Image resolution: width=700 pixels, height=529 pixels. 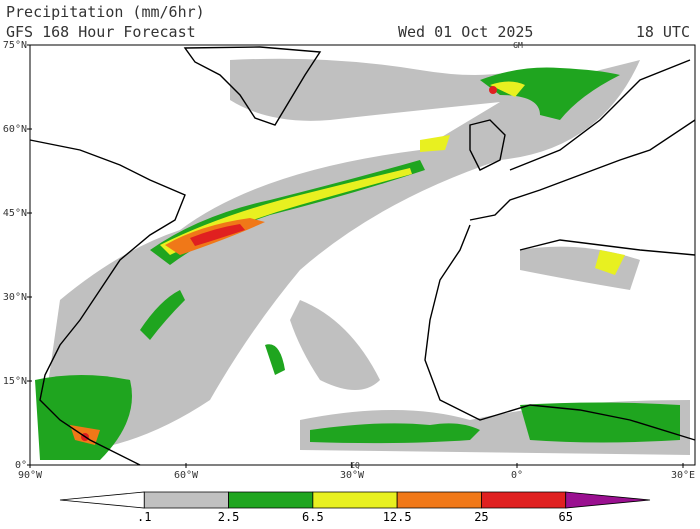 What do you see at coordinates (15, 45) in the screenshot?
I see `lat-label: 75°N` at bounding box center [15, 45].